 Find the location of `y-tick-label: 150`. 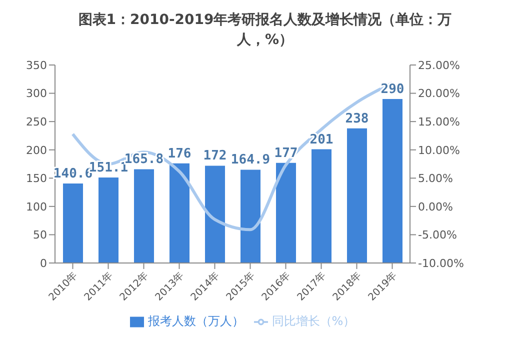

y-tick-label: 150 is located at coordinates (36, 179).